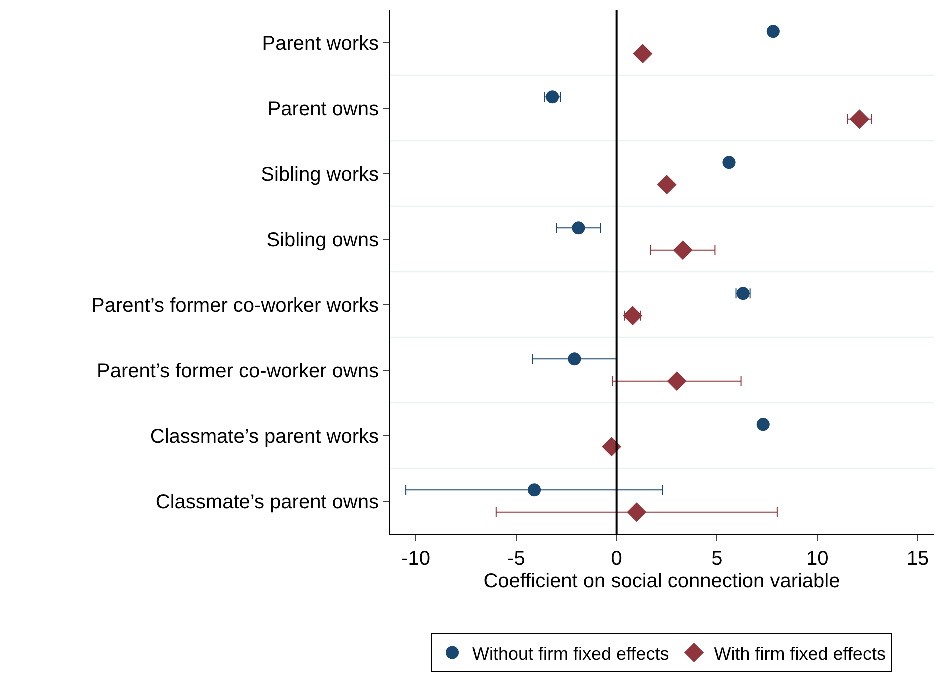 Image resolution: width=938 pixels, height=677 pixels. Describe the element at coordinates (235, 305) in the screenshot. I see `y-tick-label: Parent’s former co-worker works` at that location.